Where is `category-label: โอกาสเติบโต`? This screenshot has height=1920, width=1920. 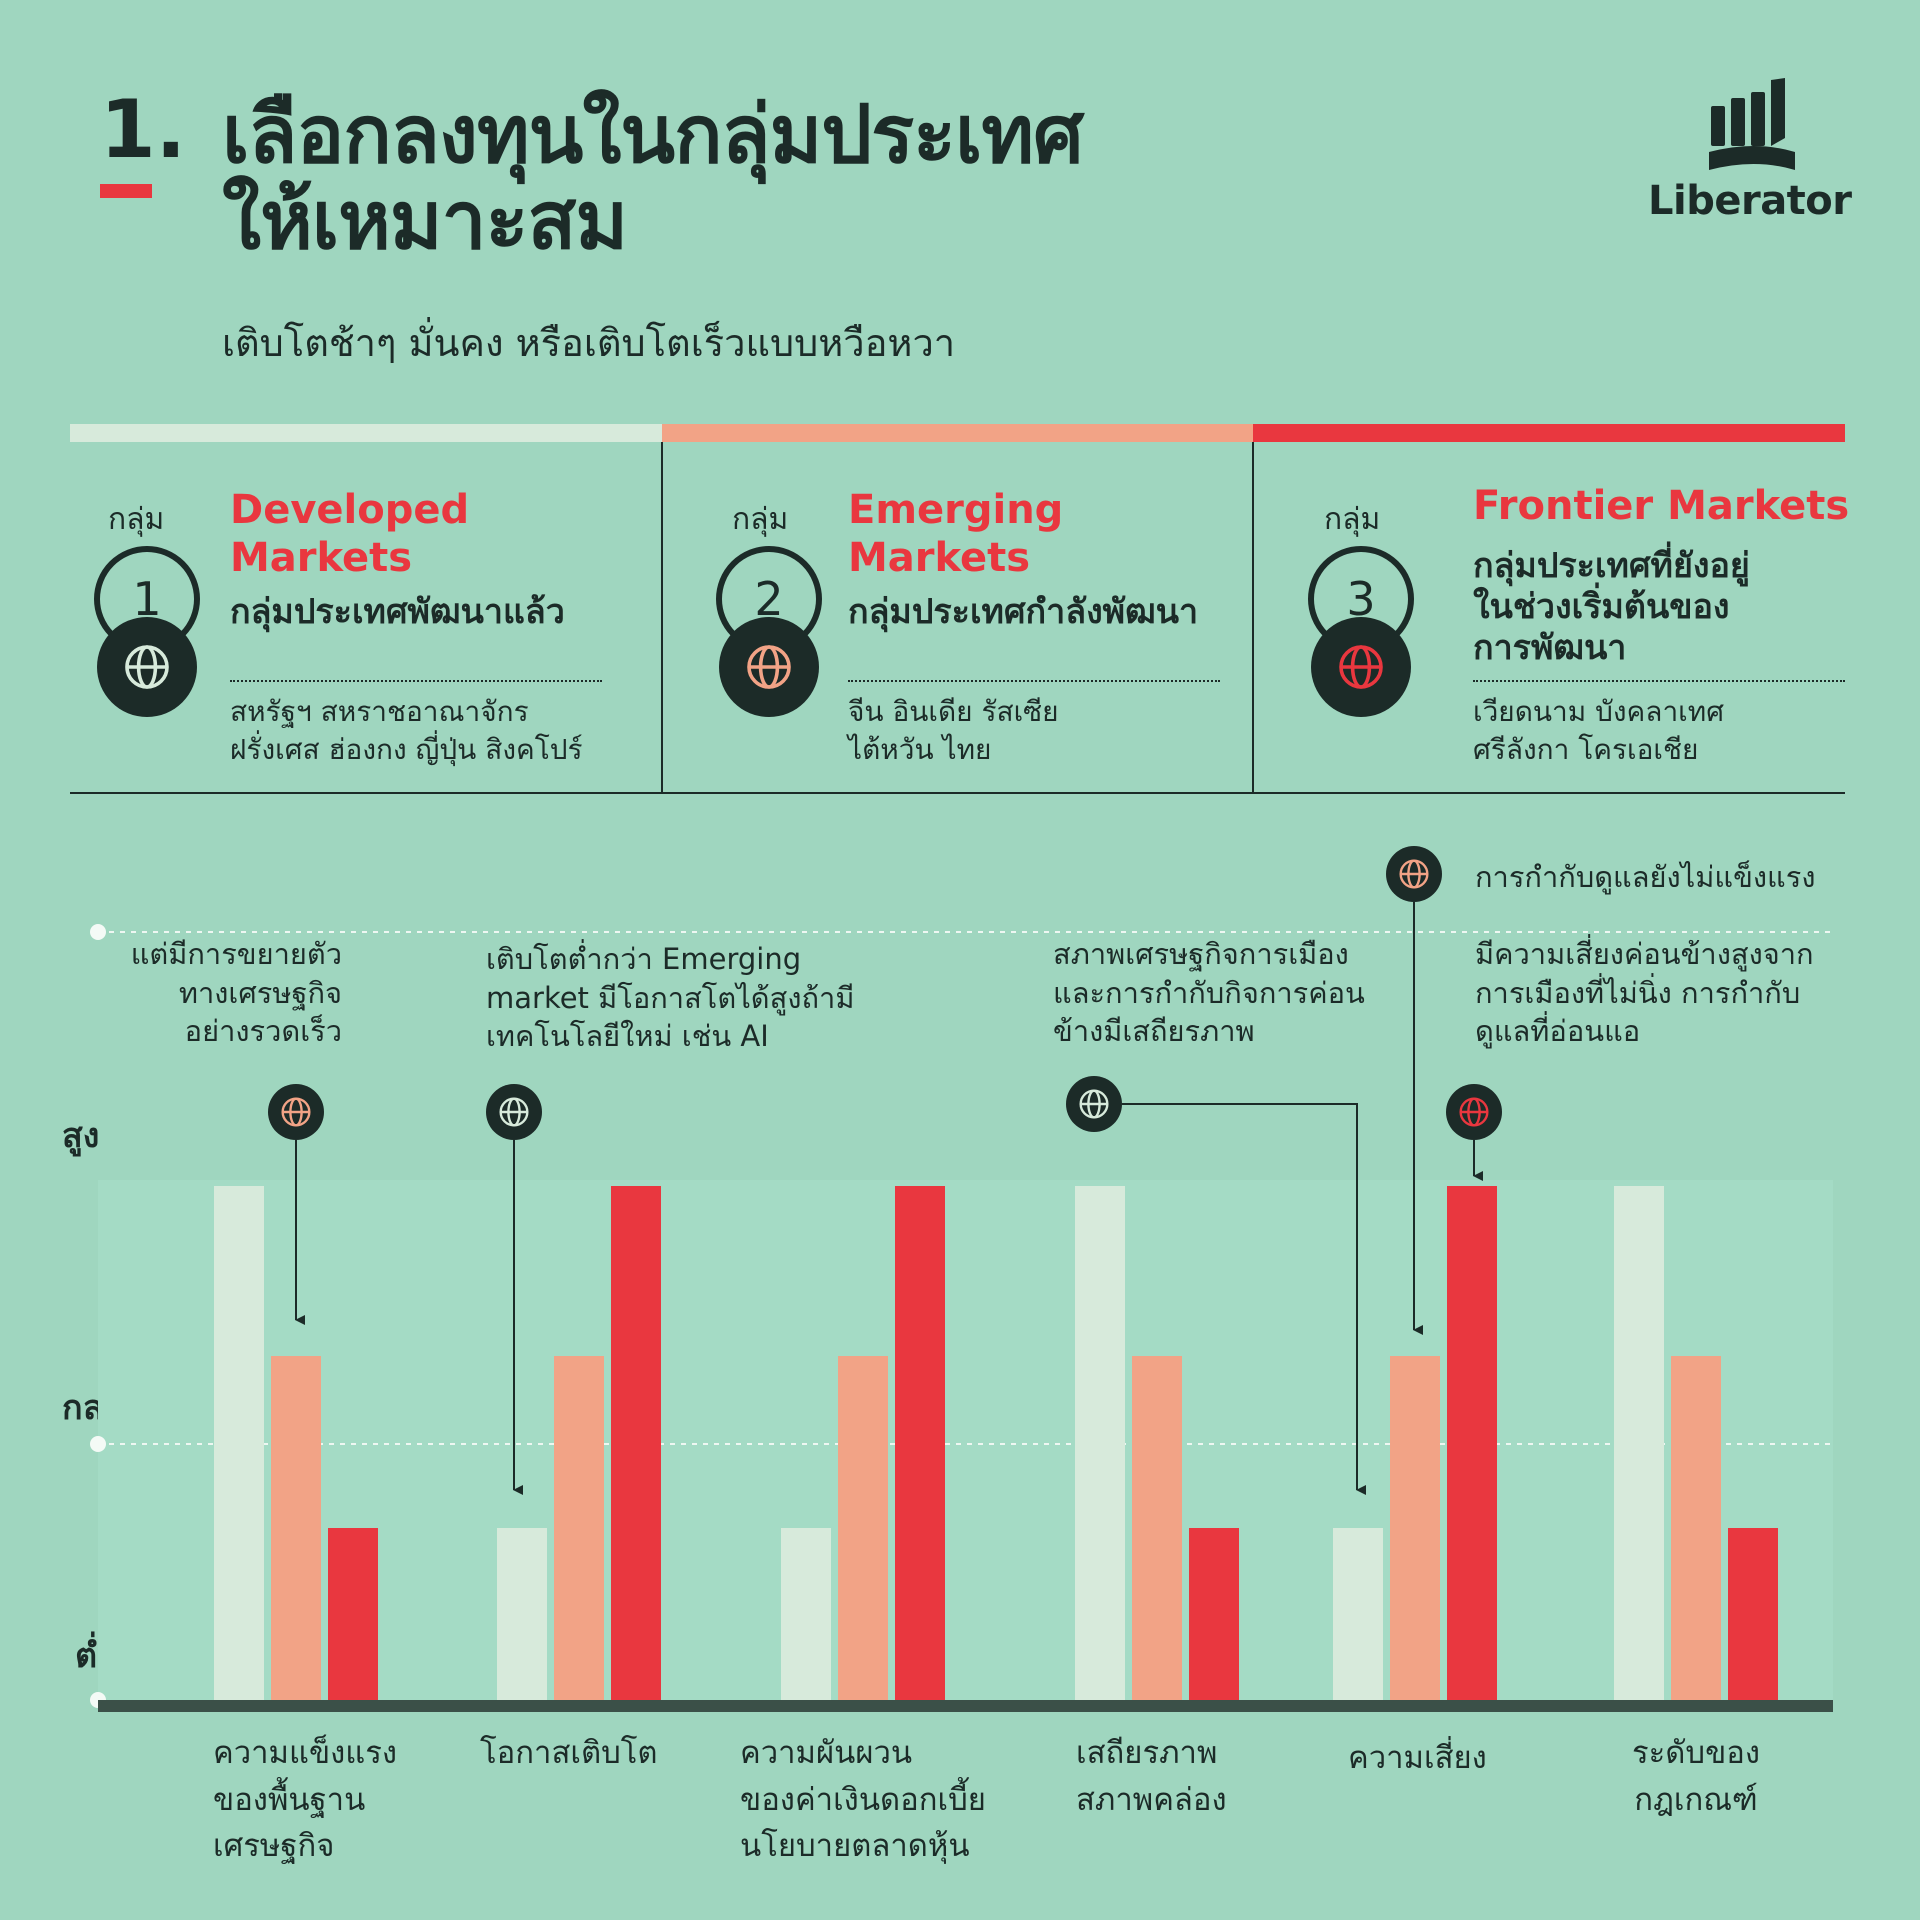 category-label: โอกาสเติบโต is located at coordinates (569, 1753).